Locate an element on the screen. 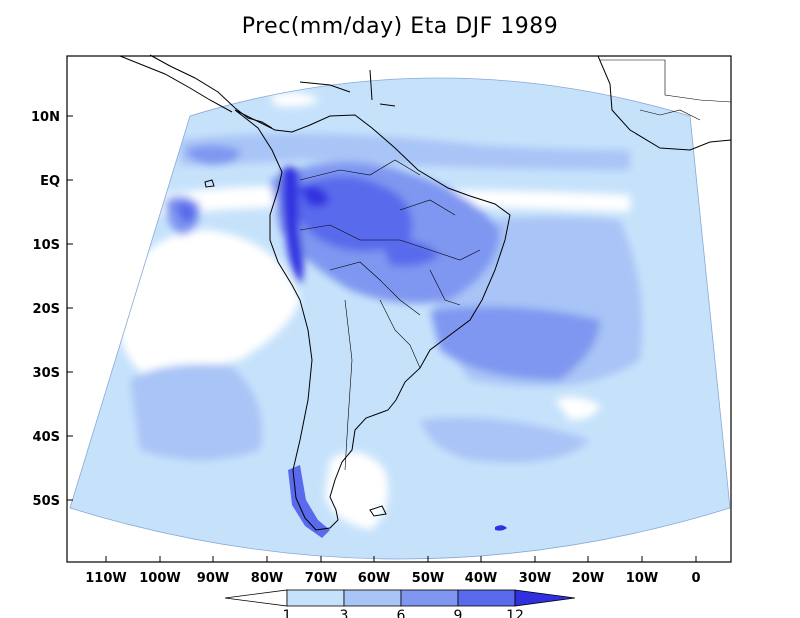 The height and width of the screenshot is (618, 800). lon-label-20w: 20W is located at coordinates (588, 578).